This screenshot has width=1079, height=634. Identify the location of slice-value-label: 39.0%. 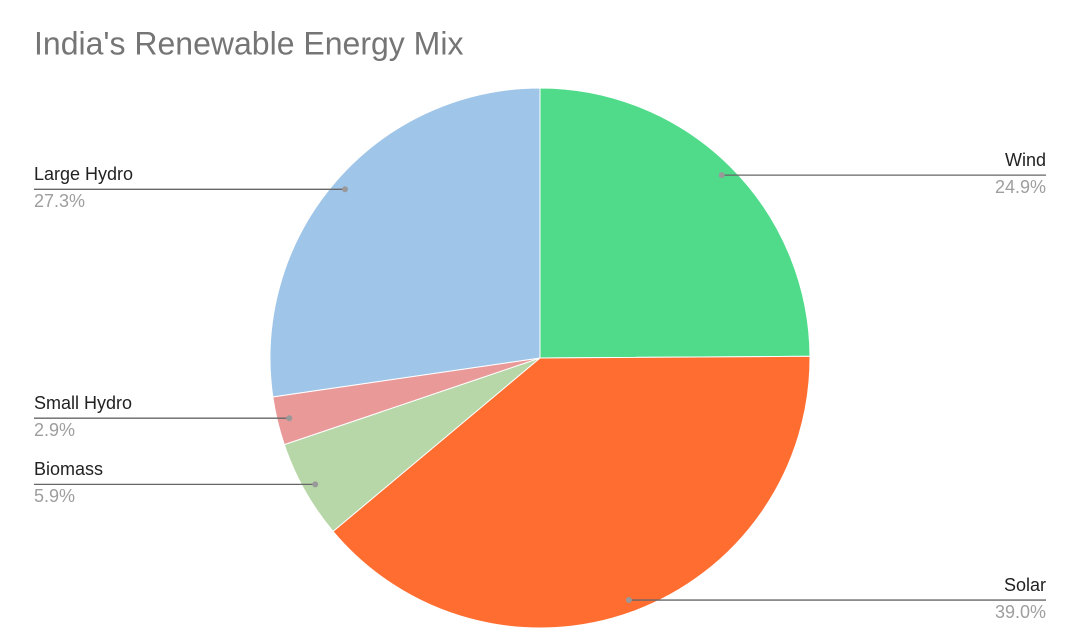
(1020, 612).